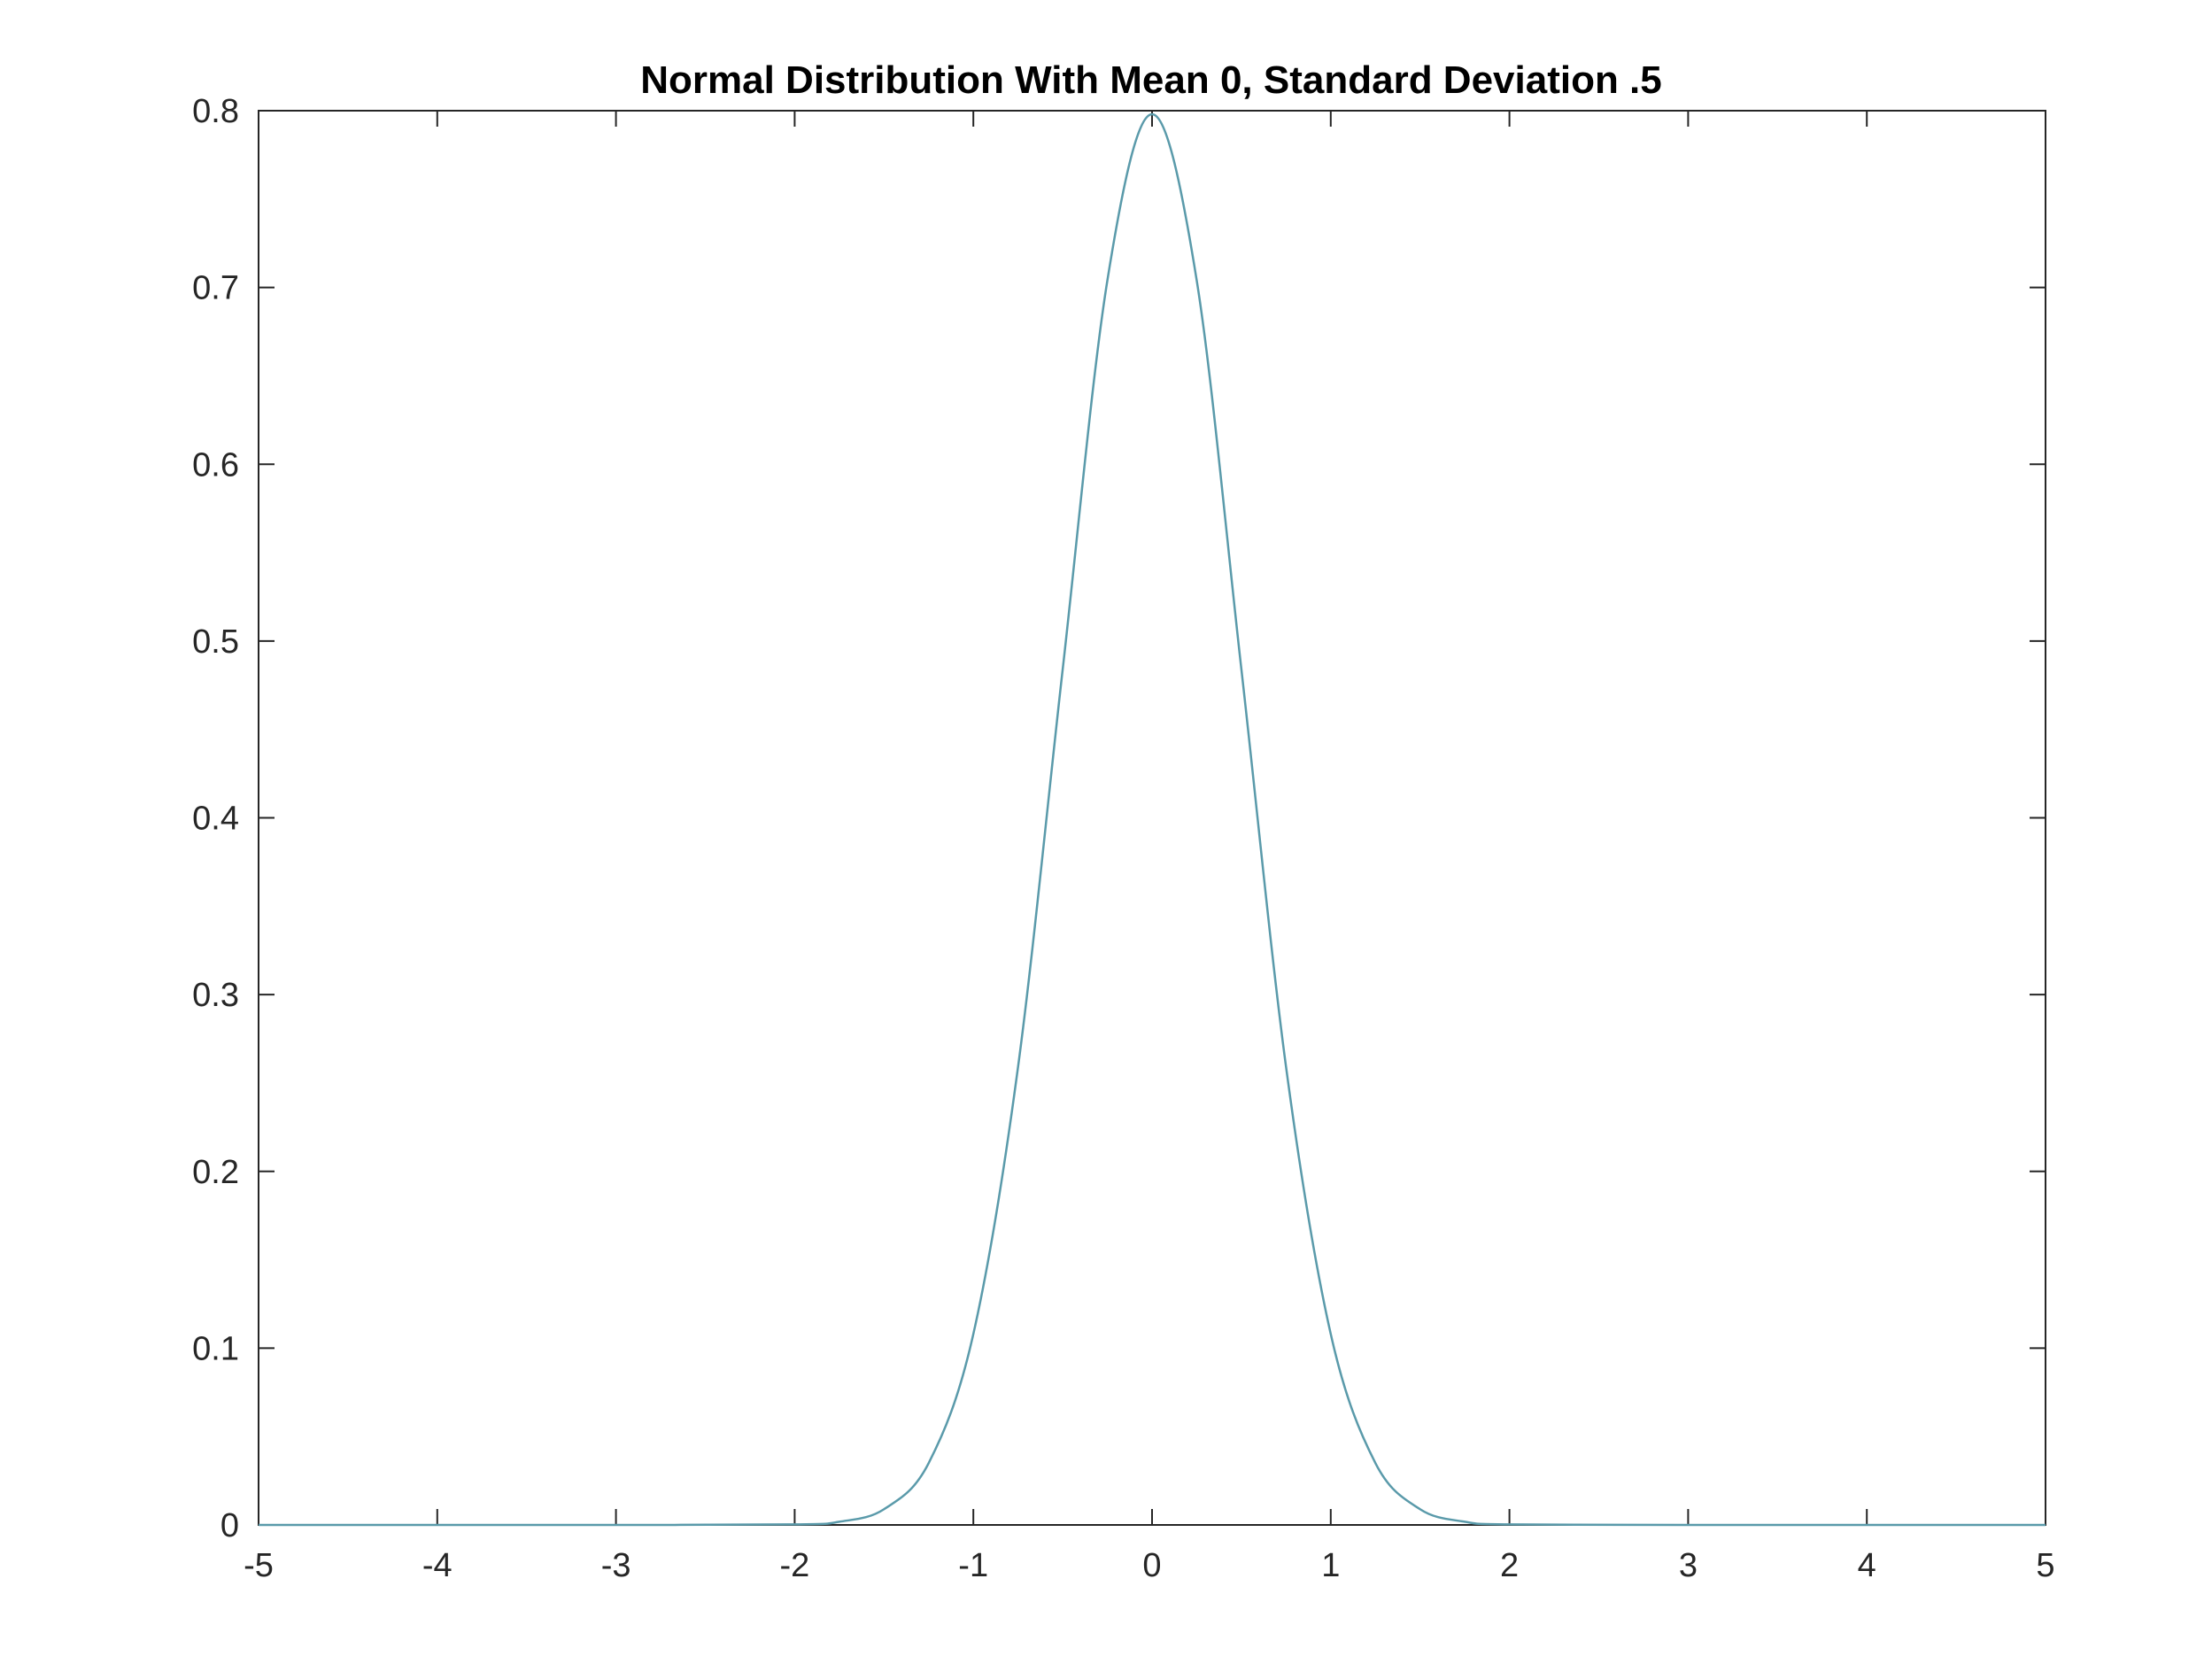 Image resolution: width=2212 pixels, height=1656 pixels. I want to click on x-tick-labels: -5 -4 -3 -2 -1 0 1 2 3 4 5, so click(1149, 1565).